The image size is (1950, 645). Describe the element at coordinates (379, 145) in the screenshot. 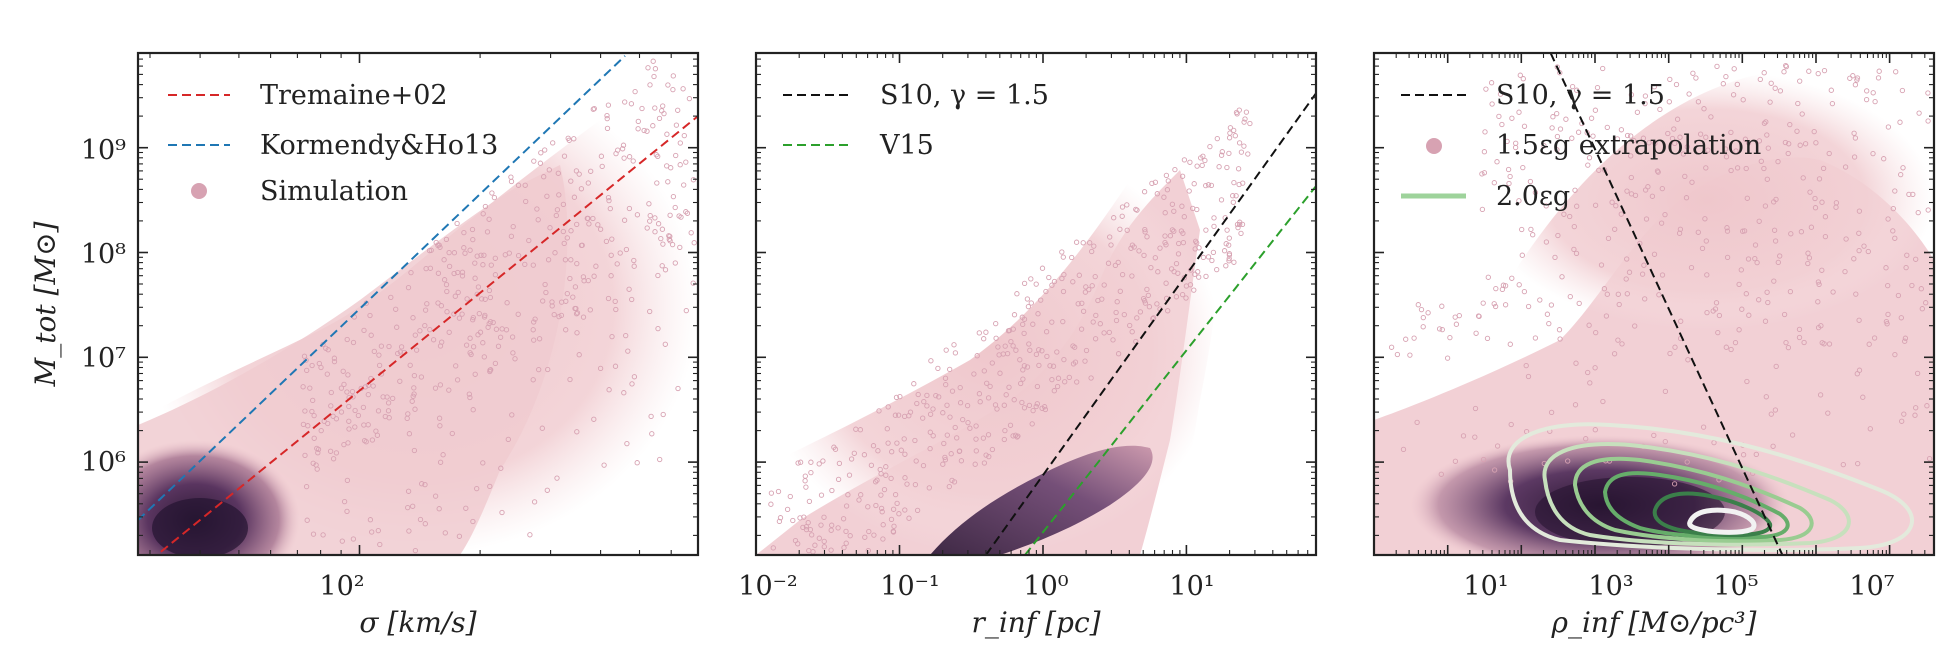

I see `legend-label: Kormendy&Ho13` at that location.